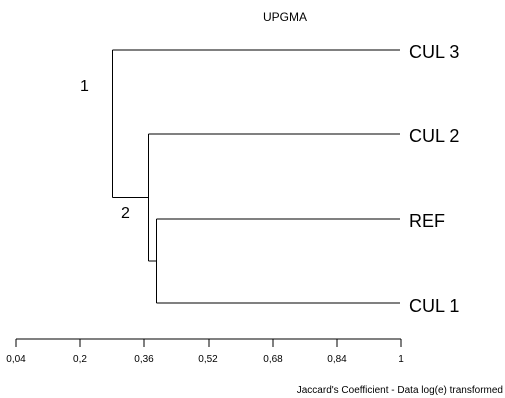  What do you see at coordinates (208, 342) in the screenshot?
I see `x-axis` at bounding box center [208, 342].